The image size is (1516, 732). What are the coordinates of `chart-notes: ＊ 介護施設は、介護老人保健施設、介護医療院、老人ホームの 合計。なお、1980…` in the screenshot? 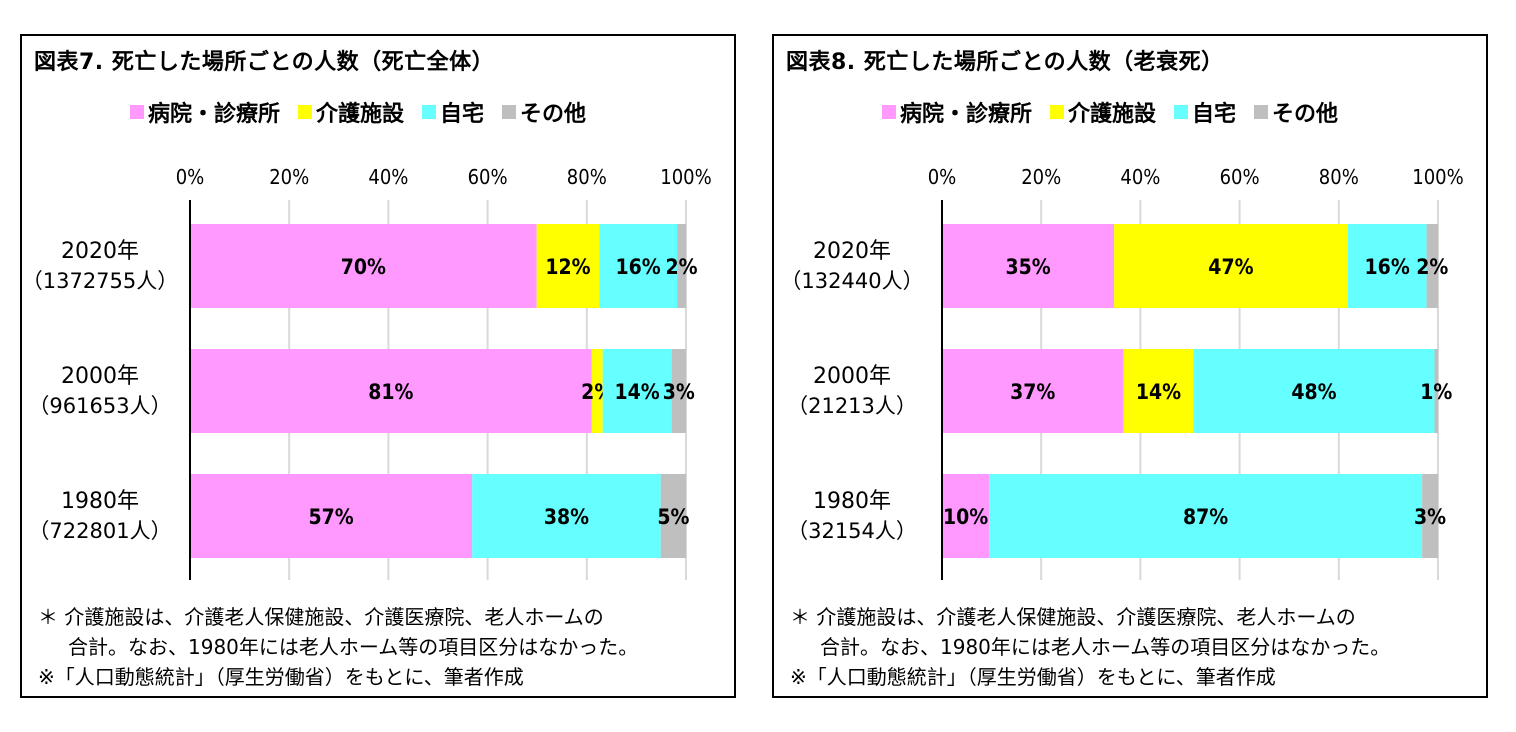 It's located at (1090, 647).